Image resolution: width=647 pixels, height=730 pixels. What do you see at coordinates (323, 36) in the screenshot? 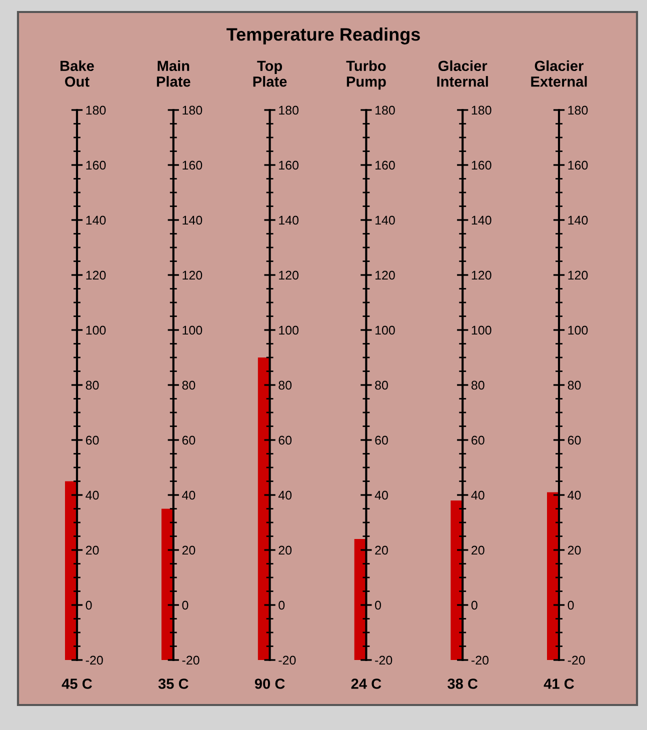
I see `text: Temperature Readings` at bounding box center [323, 36].